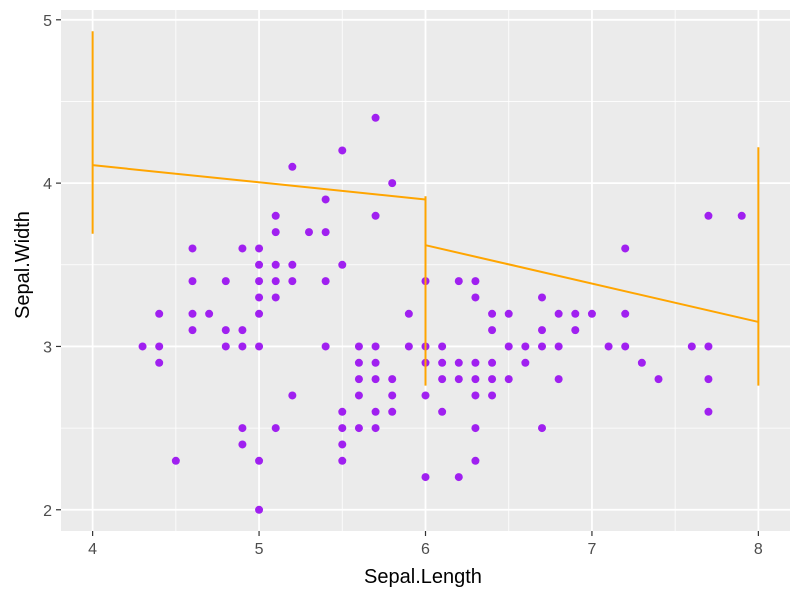 The image size is (800, 605). What do you see at coordinates (423, 577) in the screenshot?
I see `x-axis-title: Sepal.Length` at bounding box center [423, 577].